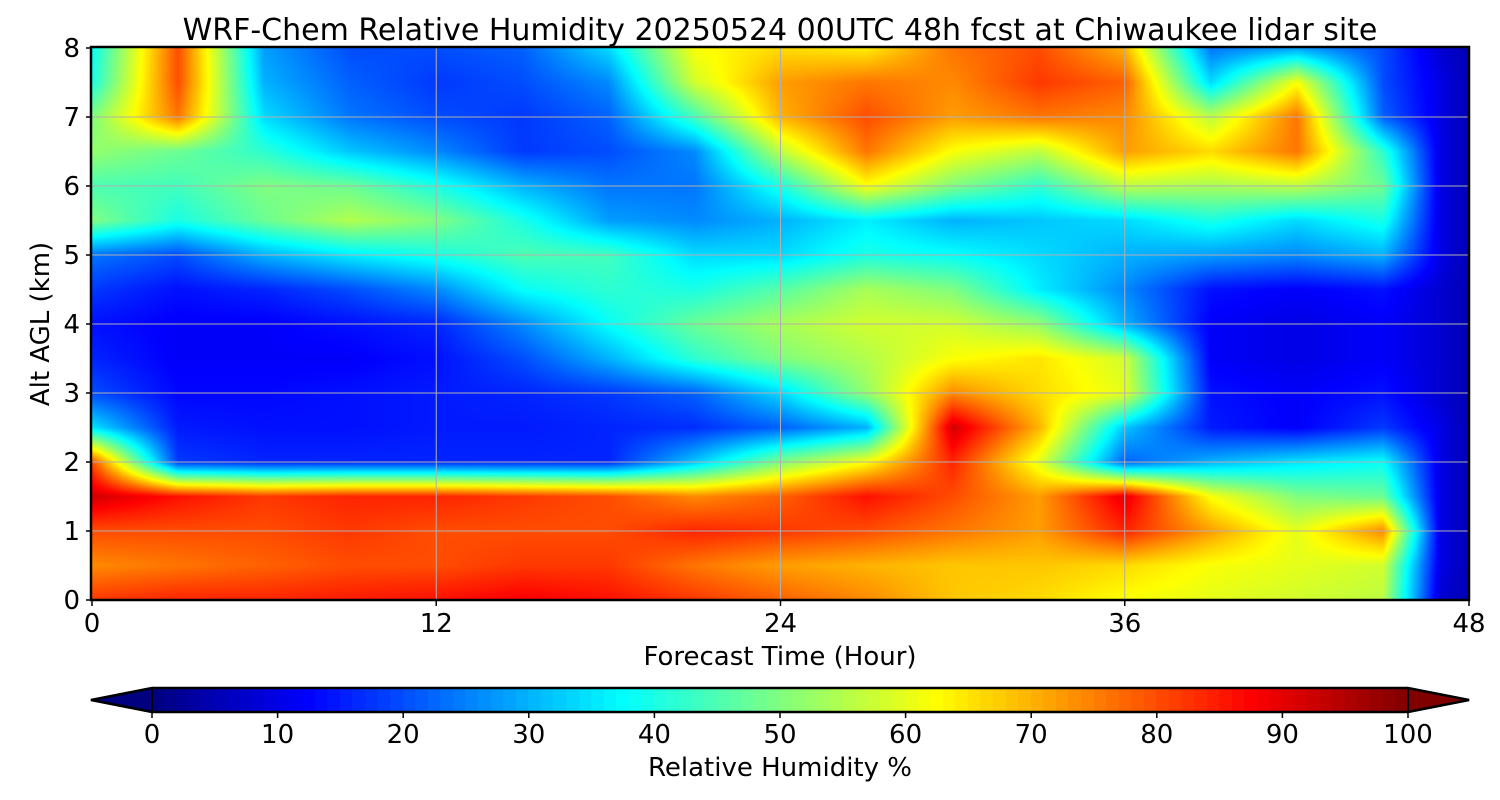  What do you see at coordinates (92, 624) in the screenshot?
I see `x-tick-label: 0` at bounding box center [92, 624].